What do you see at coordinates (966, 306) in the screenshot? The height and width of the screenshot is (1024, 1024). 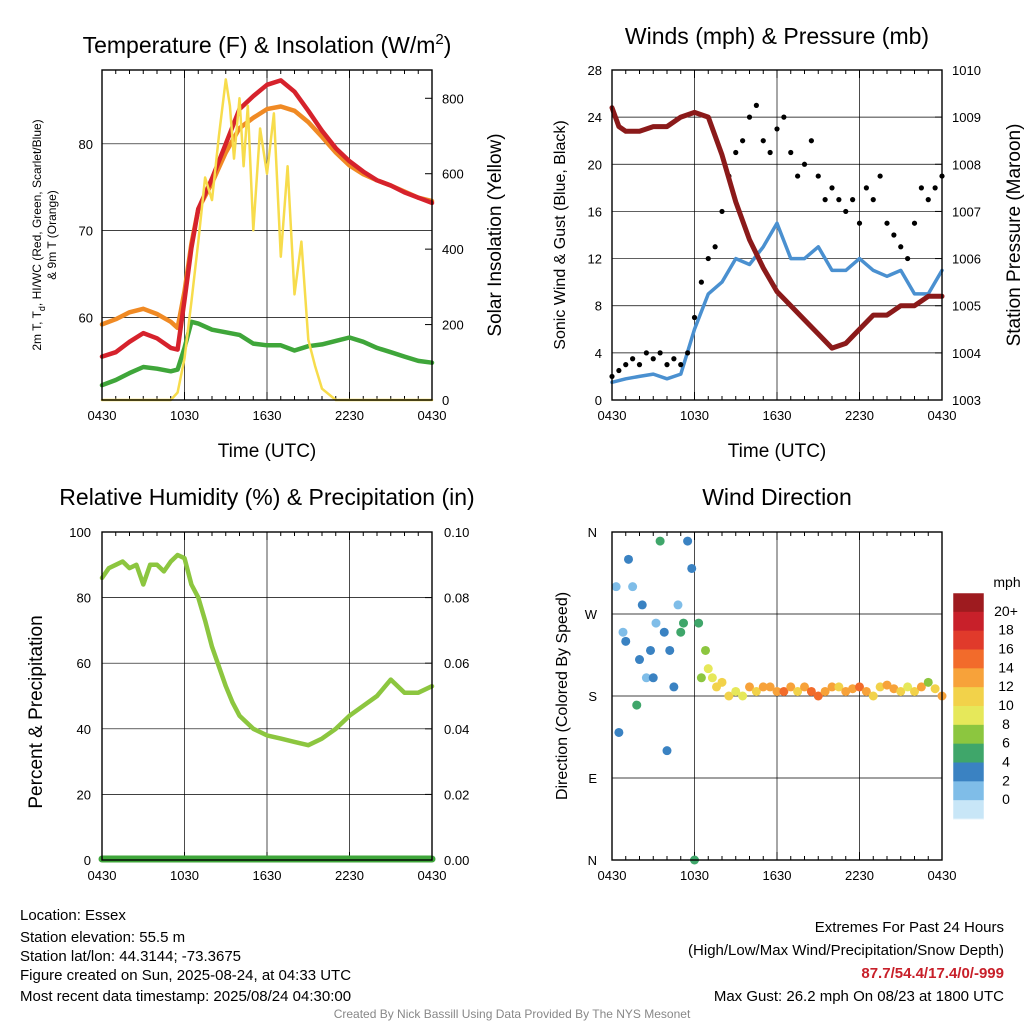 I see `y-right-tick-label: 1005` at bounding box center [966, 306].